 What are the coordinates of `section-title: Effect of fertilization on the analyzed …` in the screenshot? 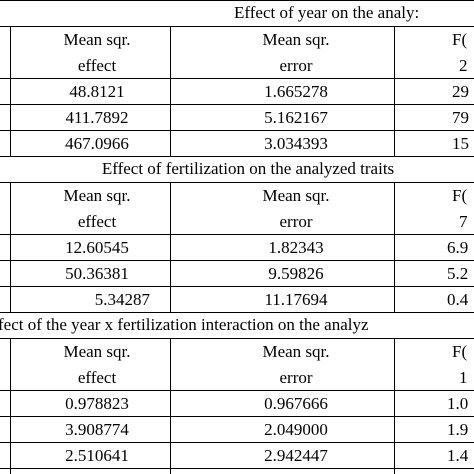 It's located at (248, 168).